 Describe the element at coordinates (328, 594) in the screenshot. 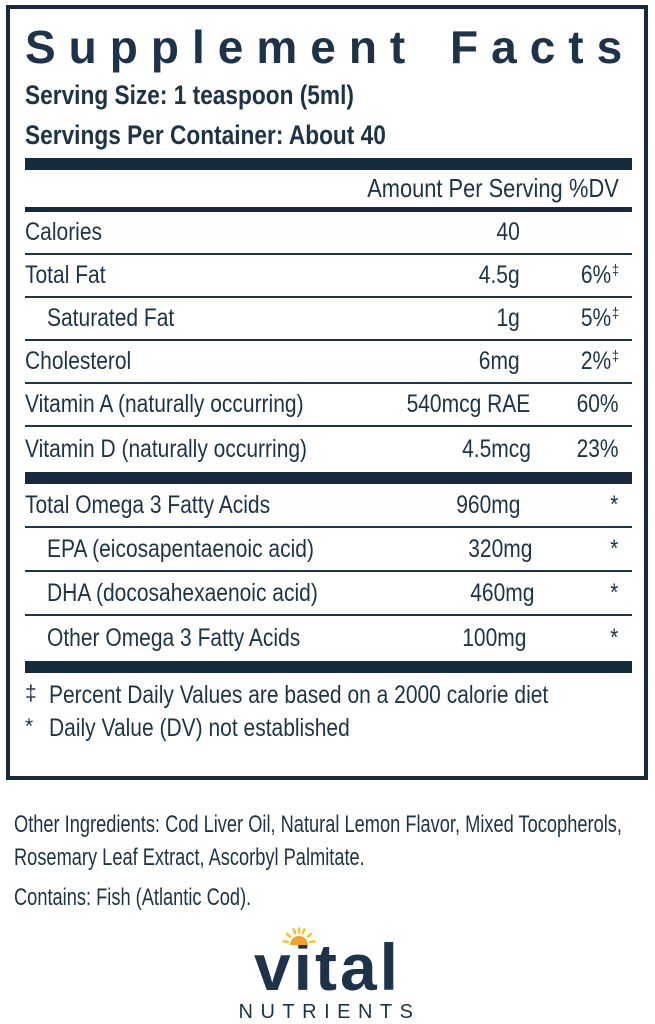

I see `table-row: DHA (docosahexaenoic acid) 460mg *‡` at that location.